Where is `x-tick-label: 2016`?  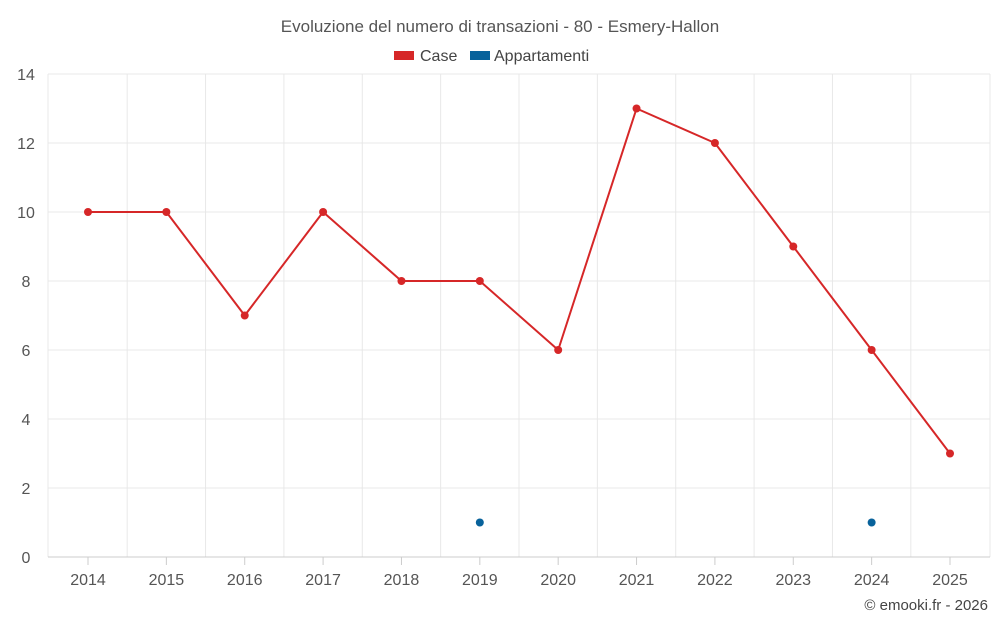 x-tick-label: 2016 is located at coordinates (245, 580).